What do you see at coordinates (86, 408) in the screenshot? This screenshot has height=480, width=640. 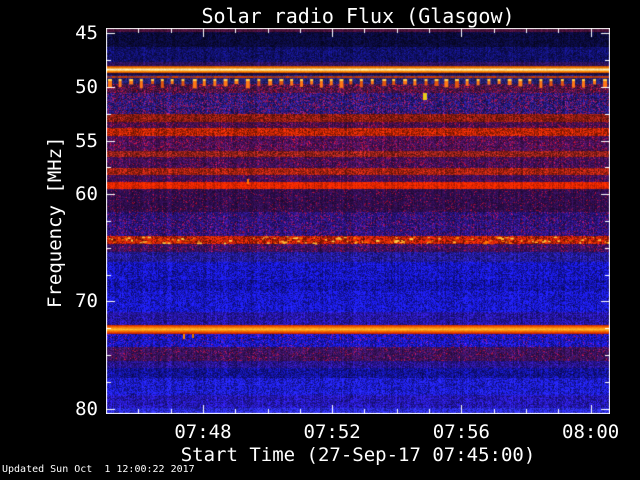 I see `y-tick-label: 80` at bounding box center [86, 408].